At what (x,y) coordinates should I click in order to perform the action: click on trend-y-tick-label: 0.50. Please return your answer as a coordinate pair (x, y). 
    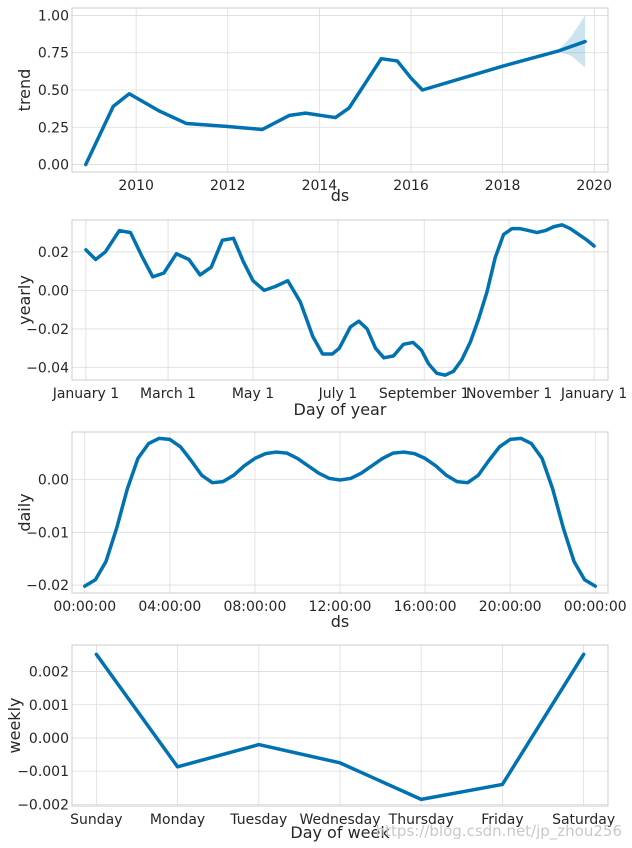
    Looking at the image, I should click on (53, 91).